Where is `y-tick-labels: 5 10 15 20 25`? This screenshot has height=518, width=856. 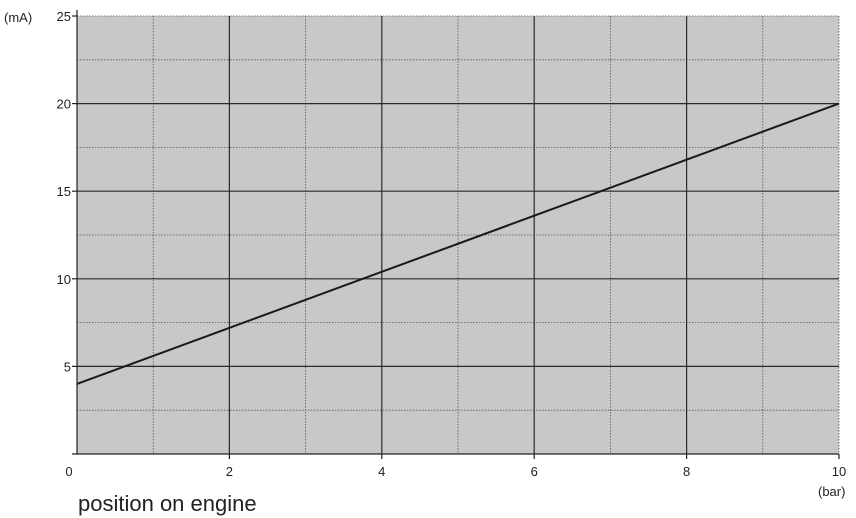 y-tick-labels: 5 10 15 20 25 is located at coordinates (64, 191).